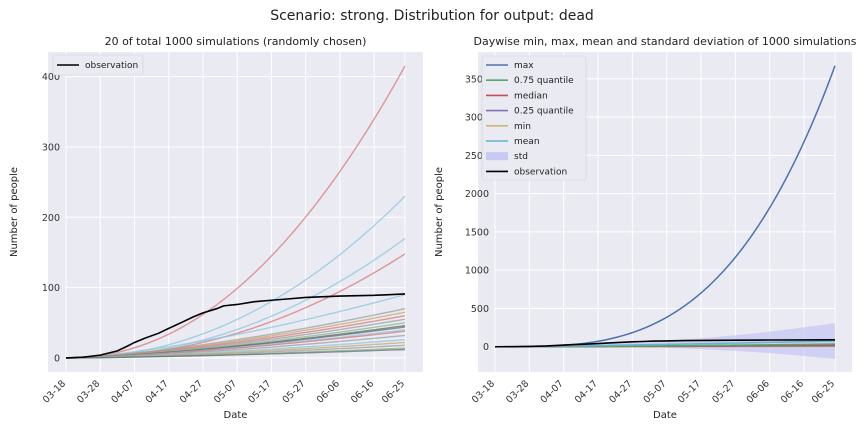 The width and height of the screenshot is (864, 432). Describe the element at coordinates (792, 391) in the screenshot. I see `right-x-tick-label: 06-16` at that location.